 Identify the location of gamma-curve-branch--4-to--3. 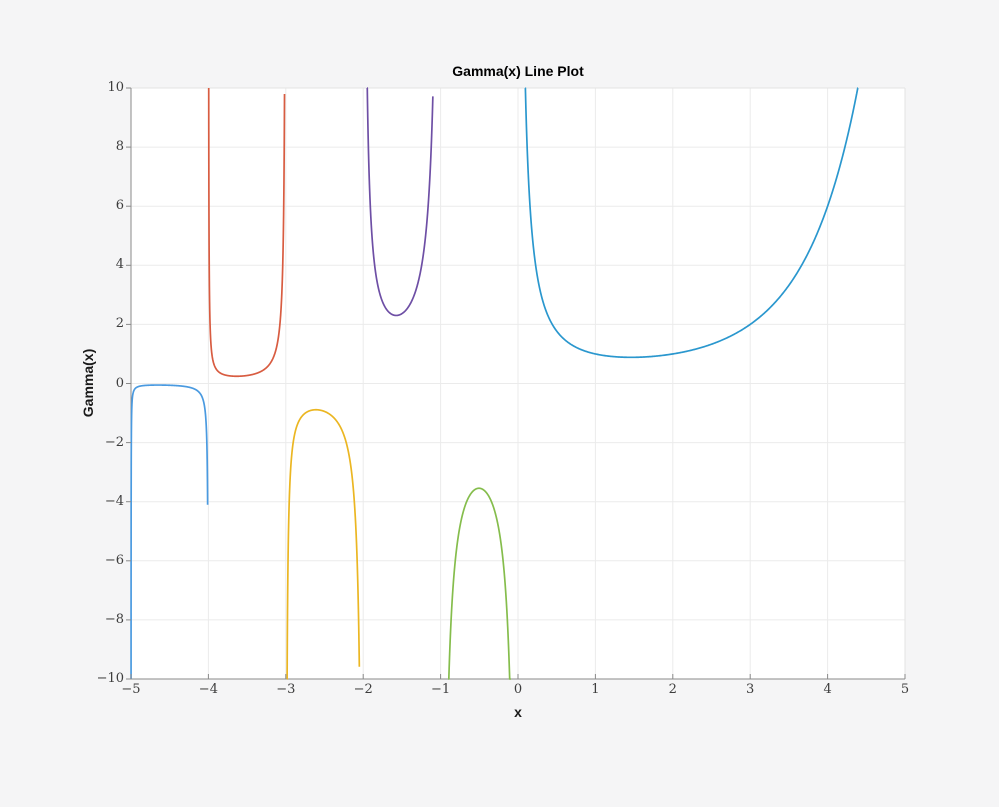
(246, 232).